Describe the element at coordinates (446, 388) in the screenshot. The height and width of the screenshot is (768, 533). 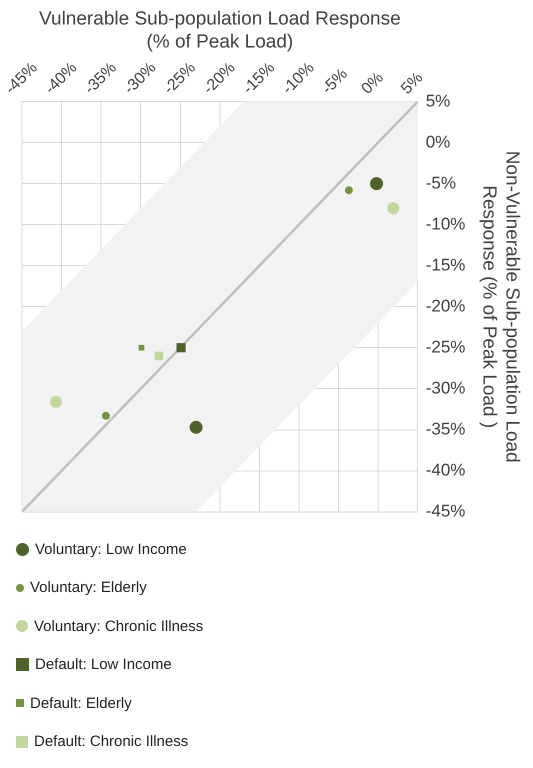
I see `y-tick-label: -30%` at that location.